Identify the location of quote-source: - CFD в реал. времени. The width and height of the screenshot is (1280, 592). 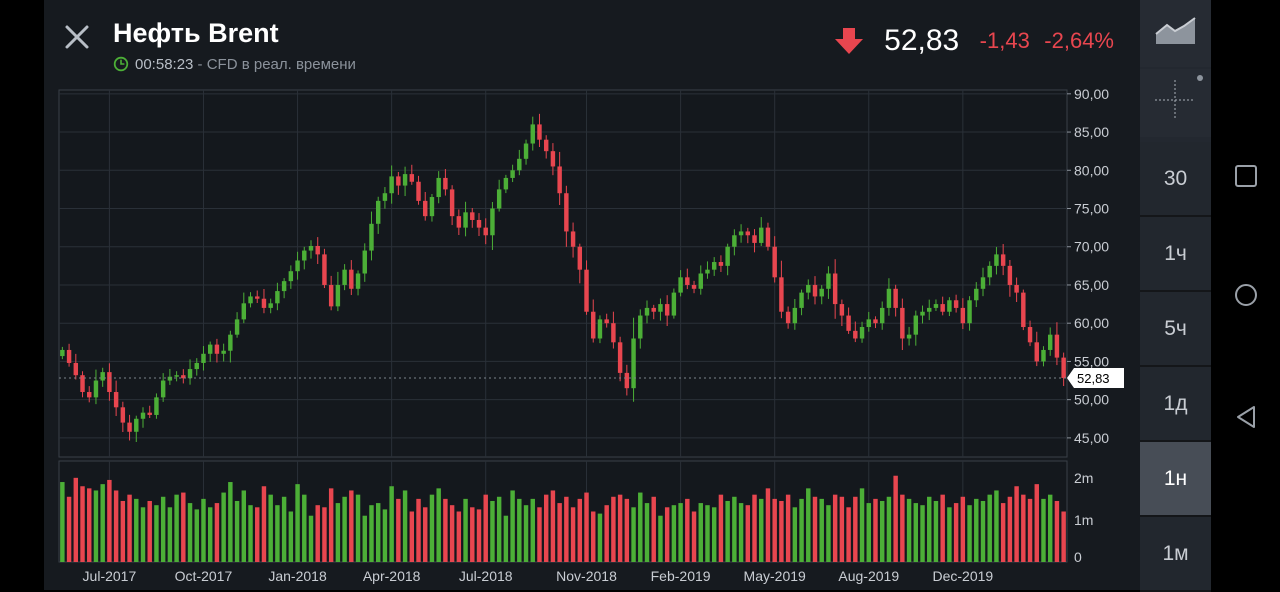
(274, 64).